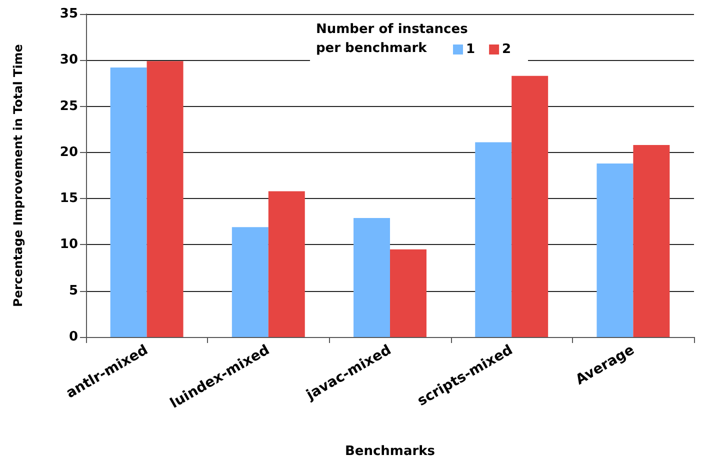  Describe the element at coordinates (73, 290) in the screenshot. I see `y-tick-label: 5` at that location.